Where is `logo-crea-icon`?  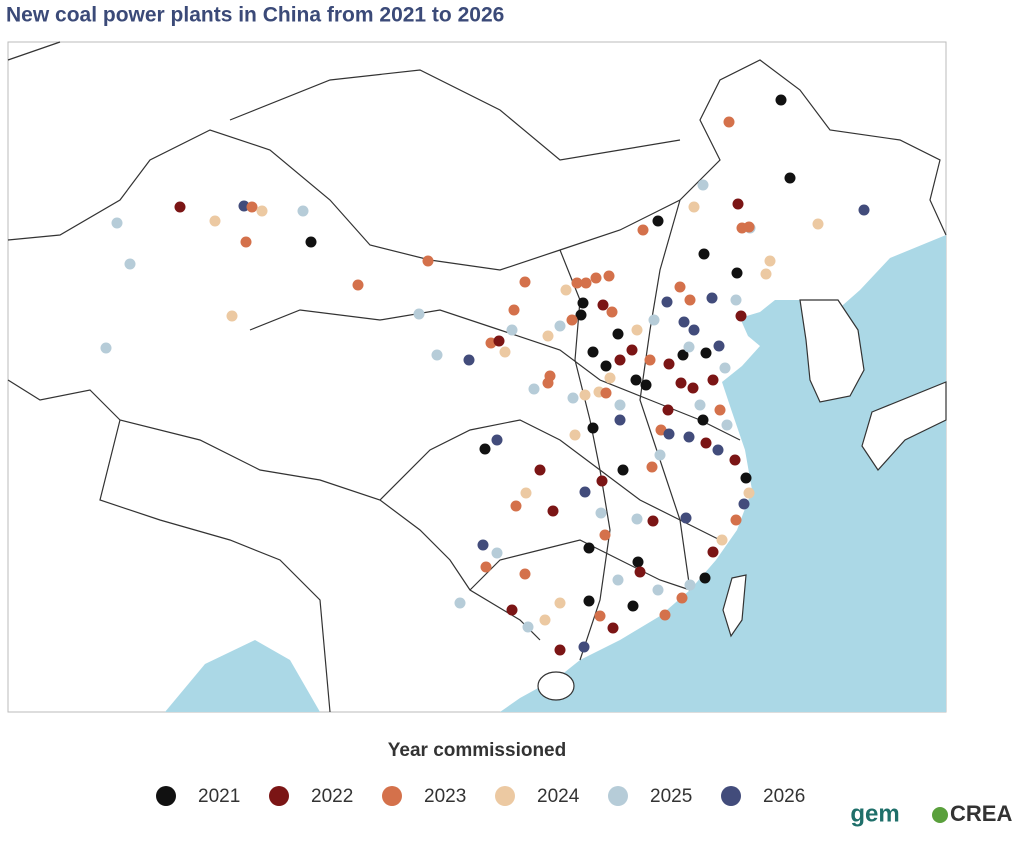 logo-crea-icon is located at coordinates (940, 815).